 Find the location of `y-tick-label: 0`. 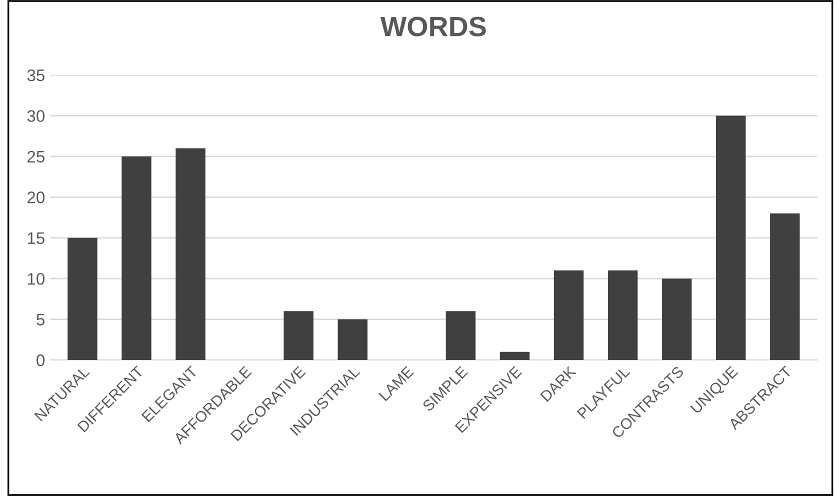

y-tick-label: 0 is located at coordinates (40, 360).